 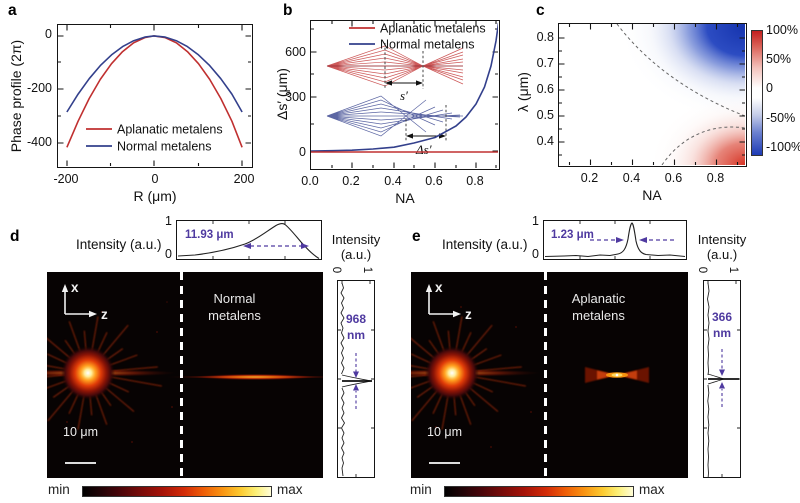 What do you see at coordinates (781, 118) in the screenshot?
I see `colorbar-tick: -50%` at bounding box center [781, 118].